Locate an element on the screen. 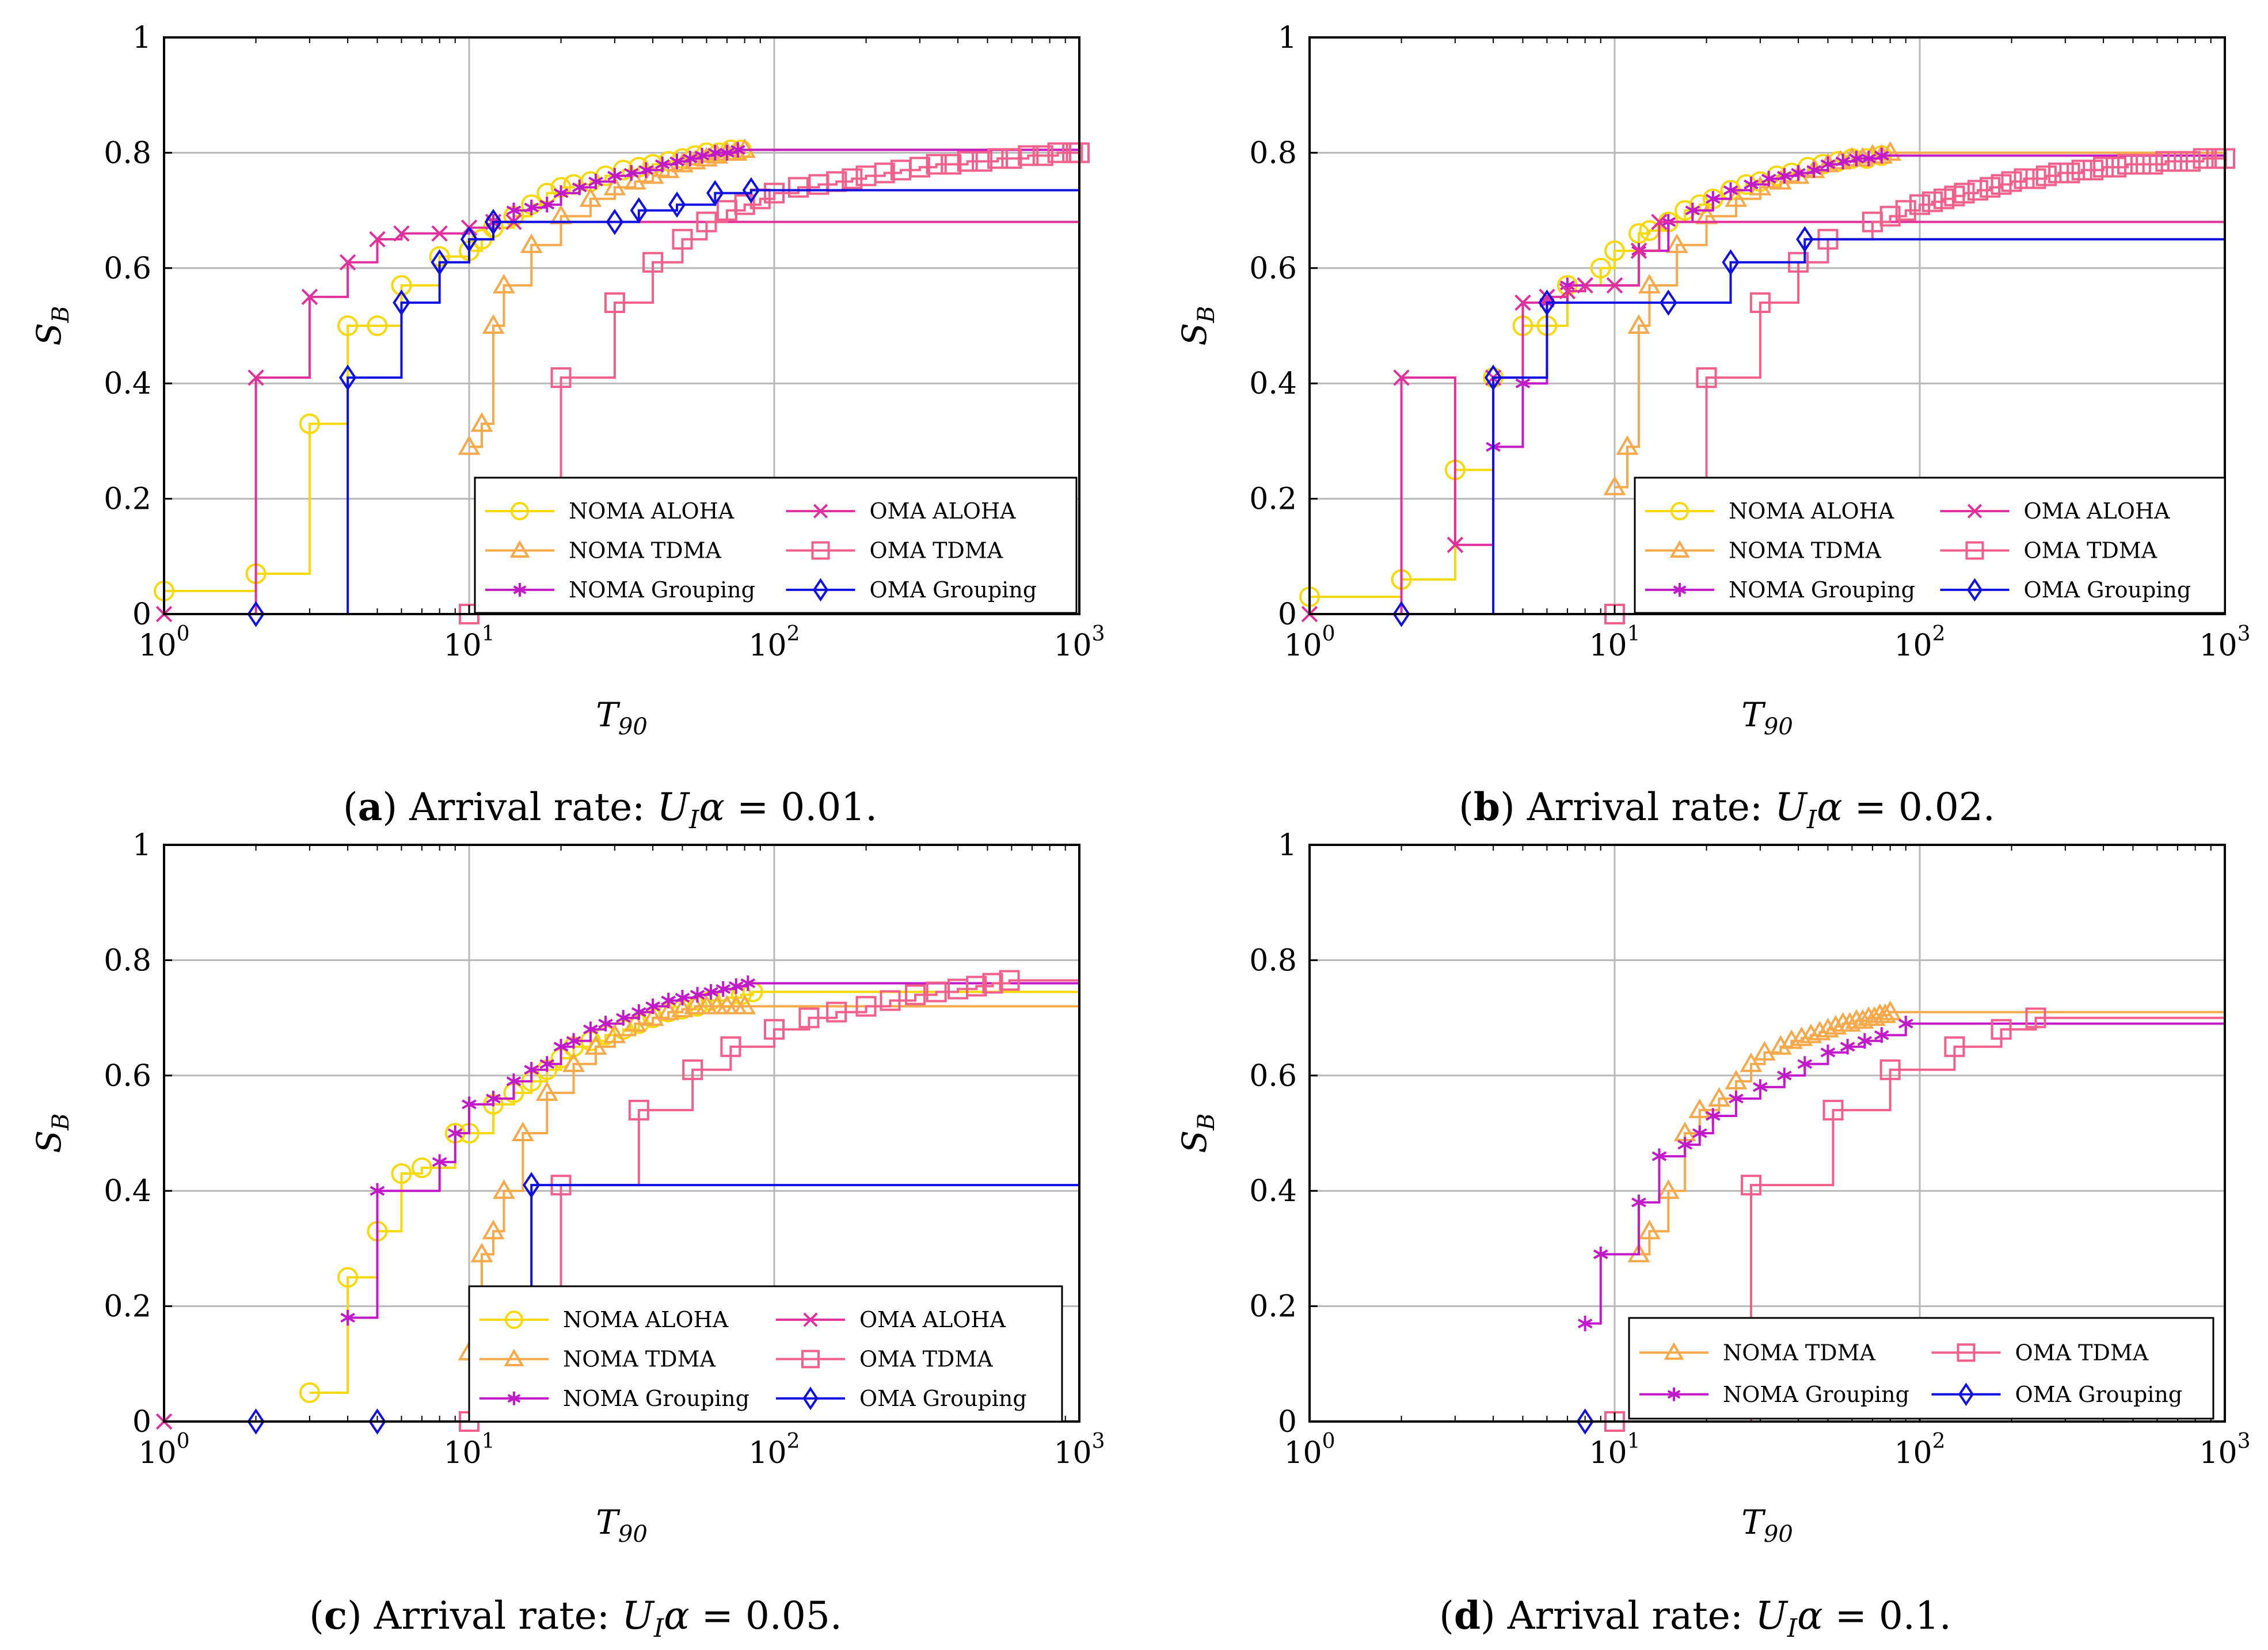 Image resolution: width=2268 pixels, height=1650 pixels. y-tick-label: 0.2 is located at coordinates (127, 499).